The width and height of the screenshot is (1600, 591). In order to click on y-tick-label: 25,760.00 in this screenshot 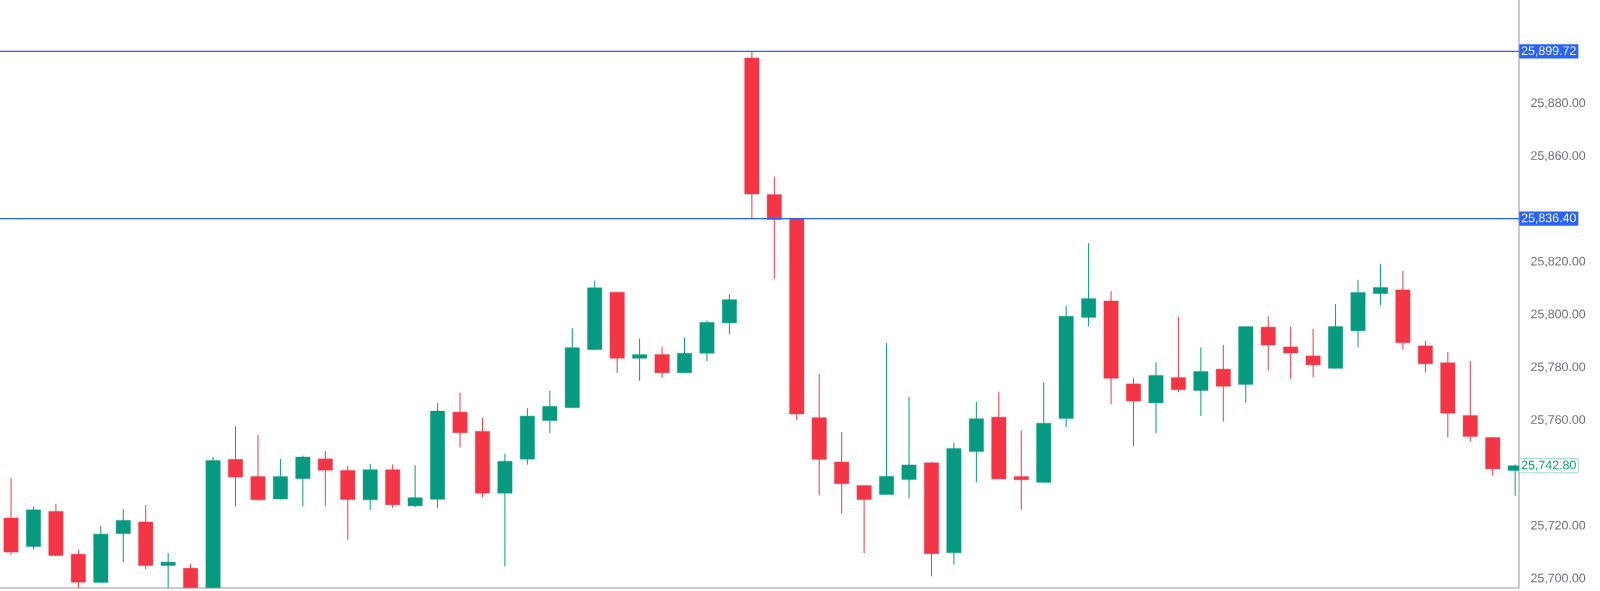, I will do `click(1558, 420)`.